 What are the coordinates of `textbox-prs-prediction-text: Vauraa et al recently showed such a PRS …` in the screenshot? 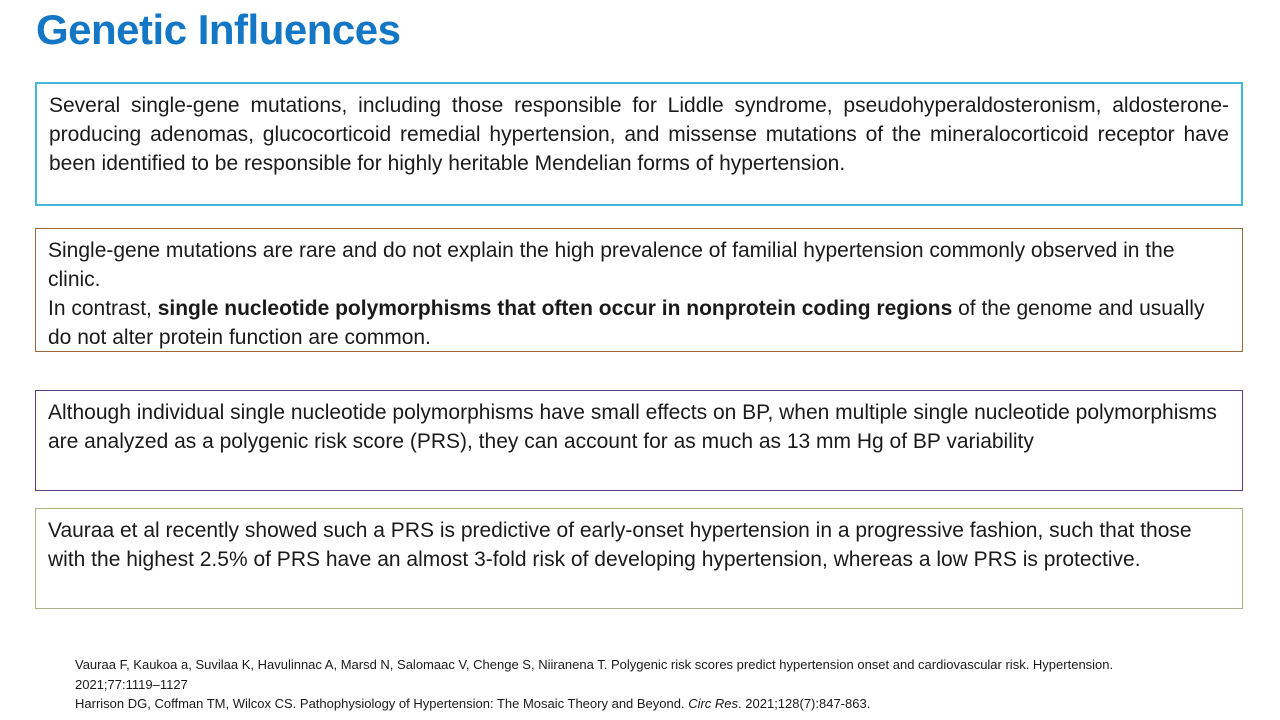 It's located at (620, 545).